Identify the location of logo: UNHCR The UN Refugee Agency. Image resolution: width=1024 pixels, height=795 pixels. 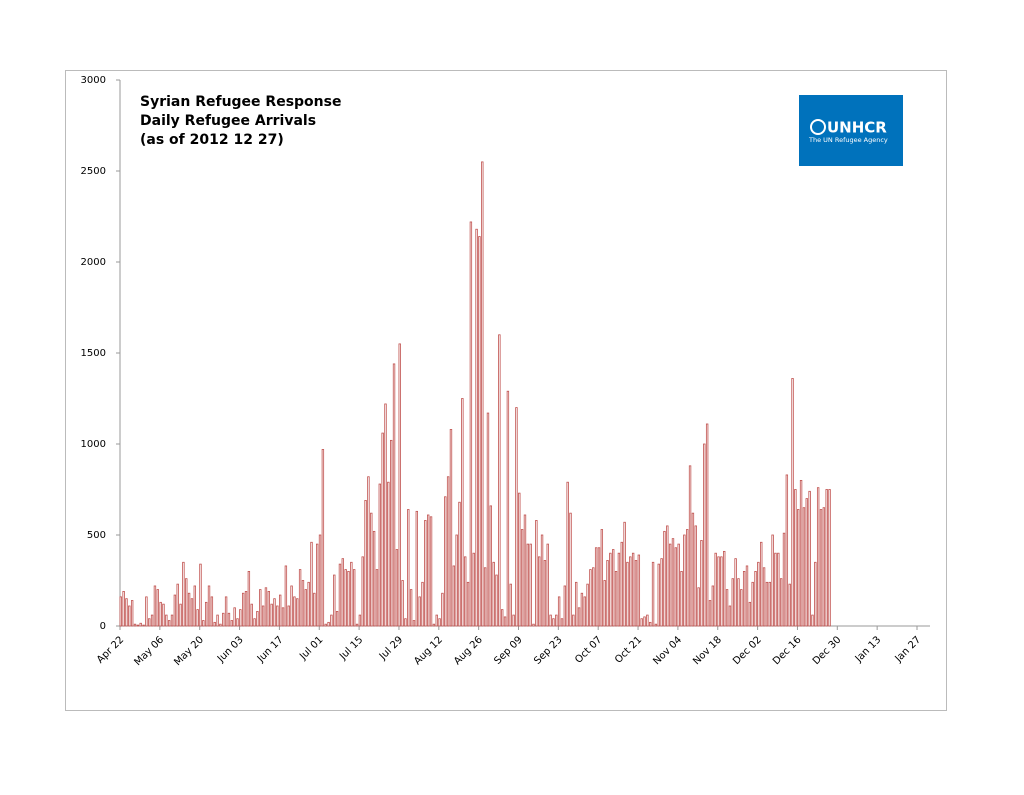
(851, 130).